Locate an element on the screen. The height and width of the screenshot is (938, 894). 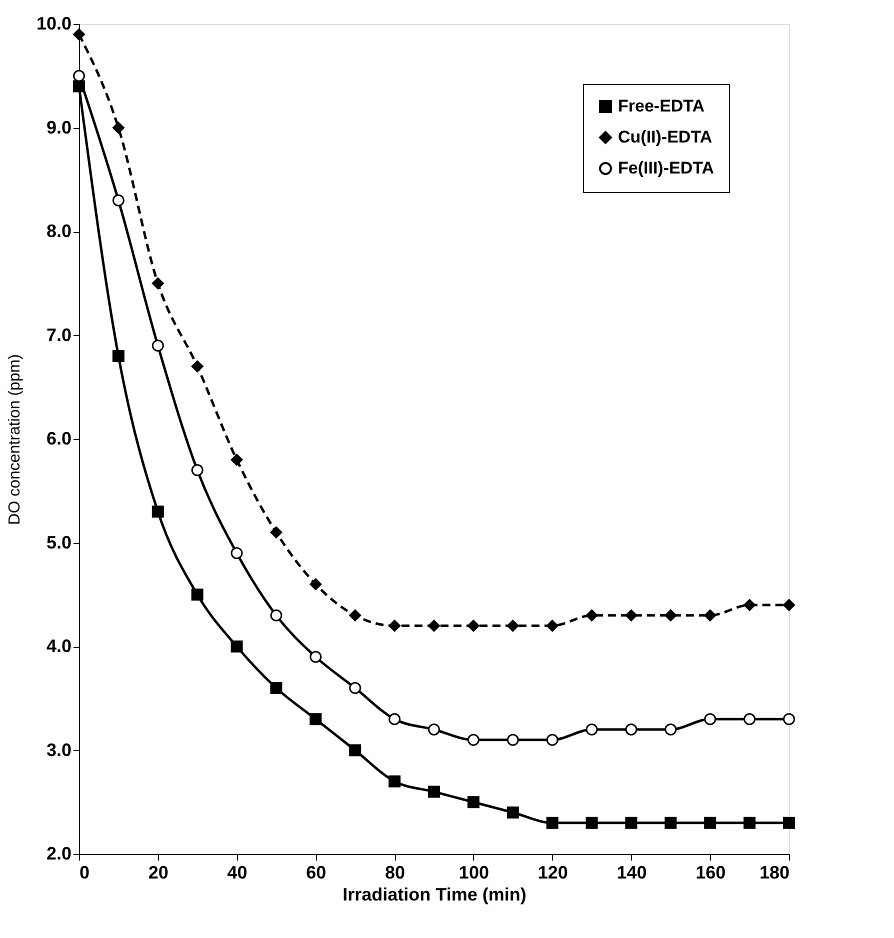
x-tick-label: 160 is located at coordinates (711, 872).